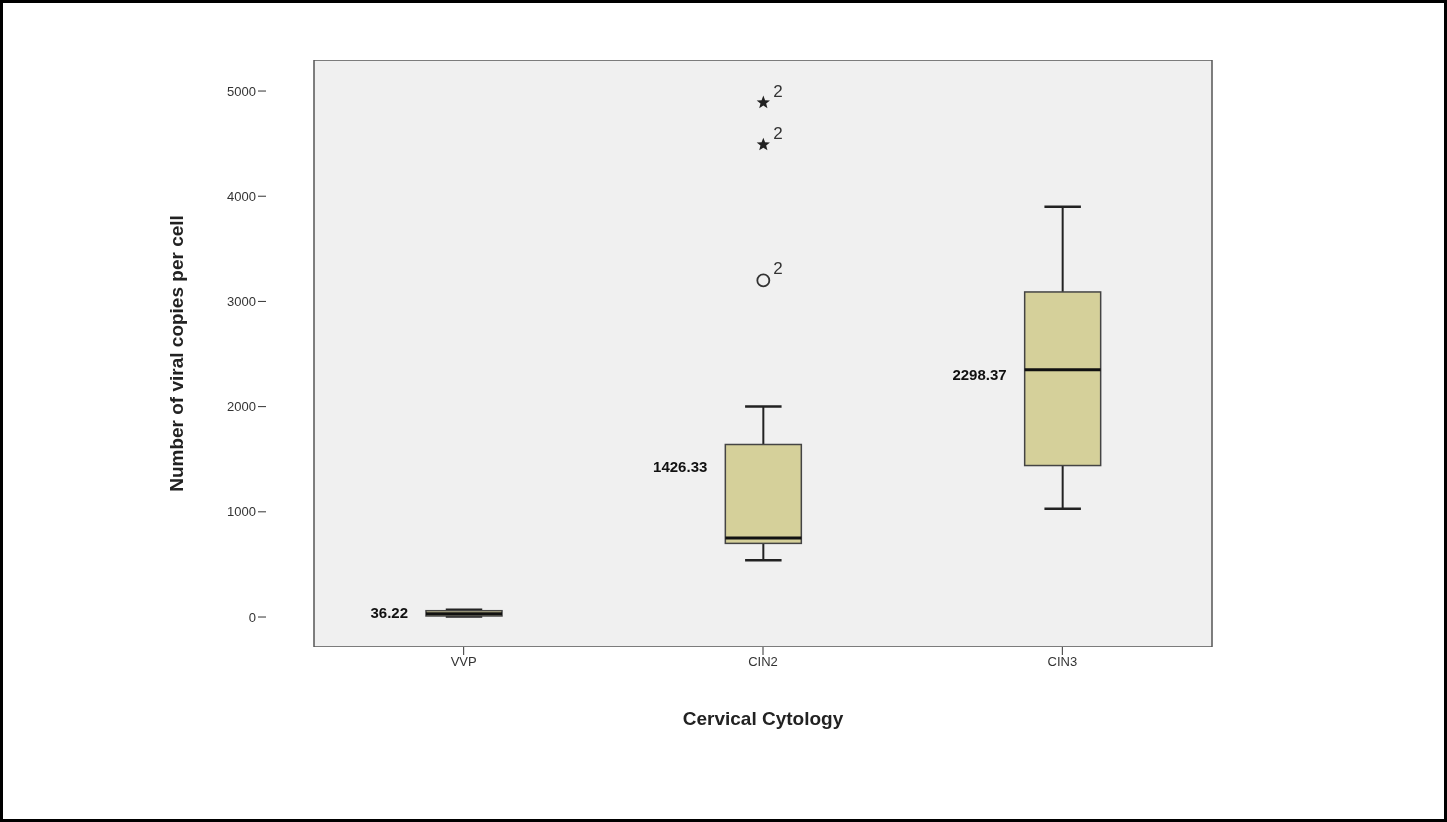  I want to click on y-tick-label: 3000, so click(241, 302).